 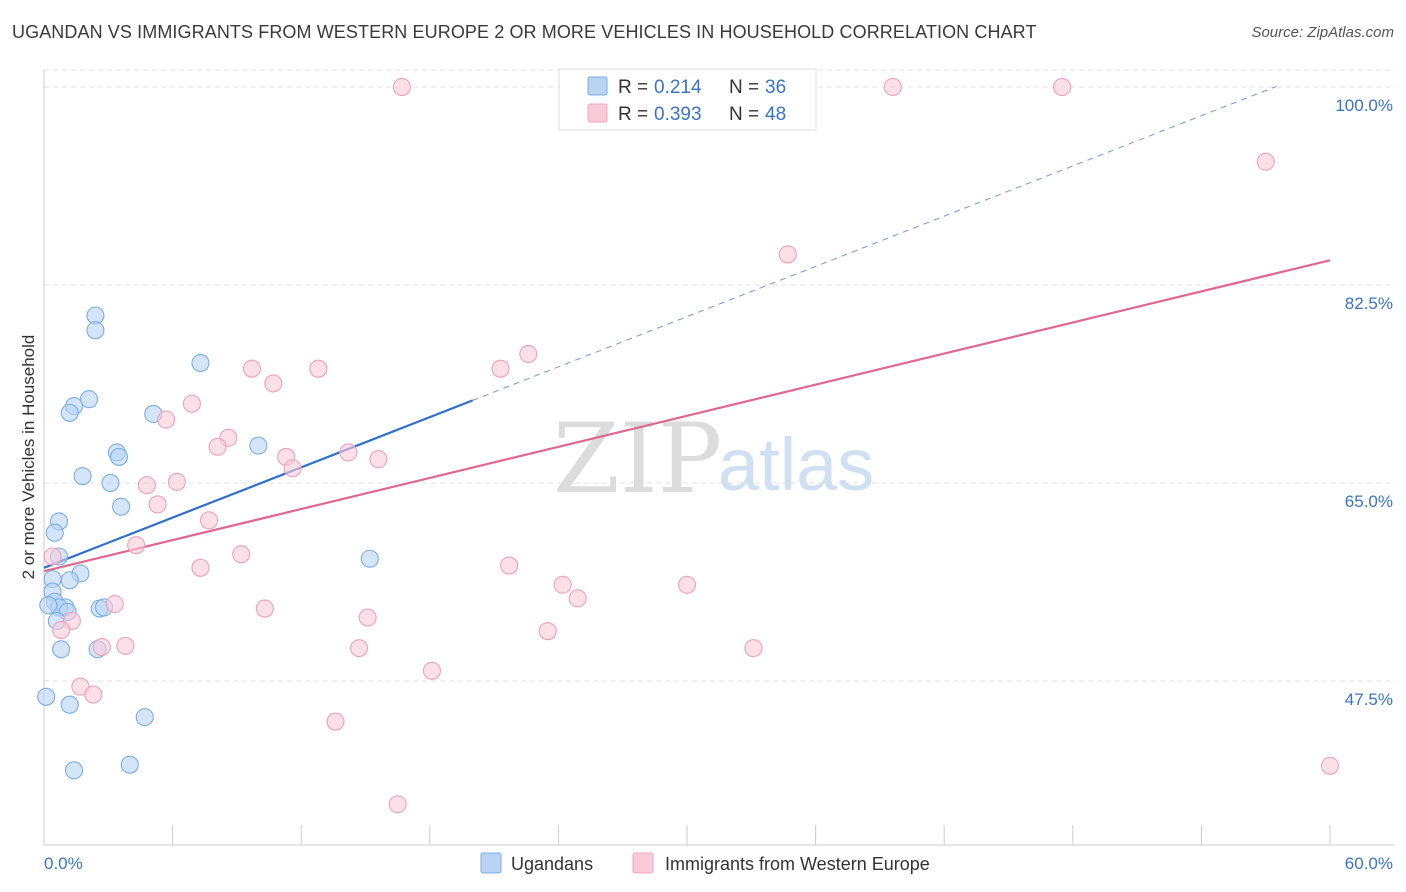 I want to click on legend-n-value-immigrants: 48, so click(x=775, y=114).